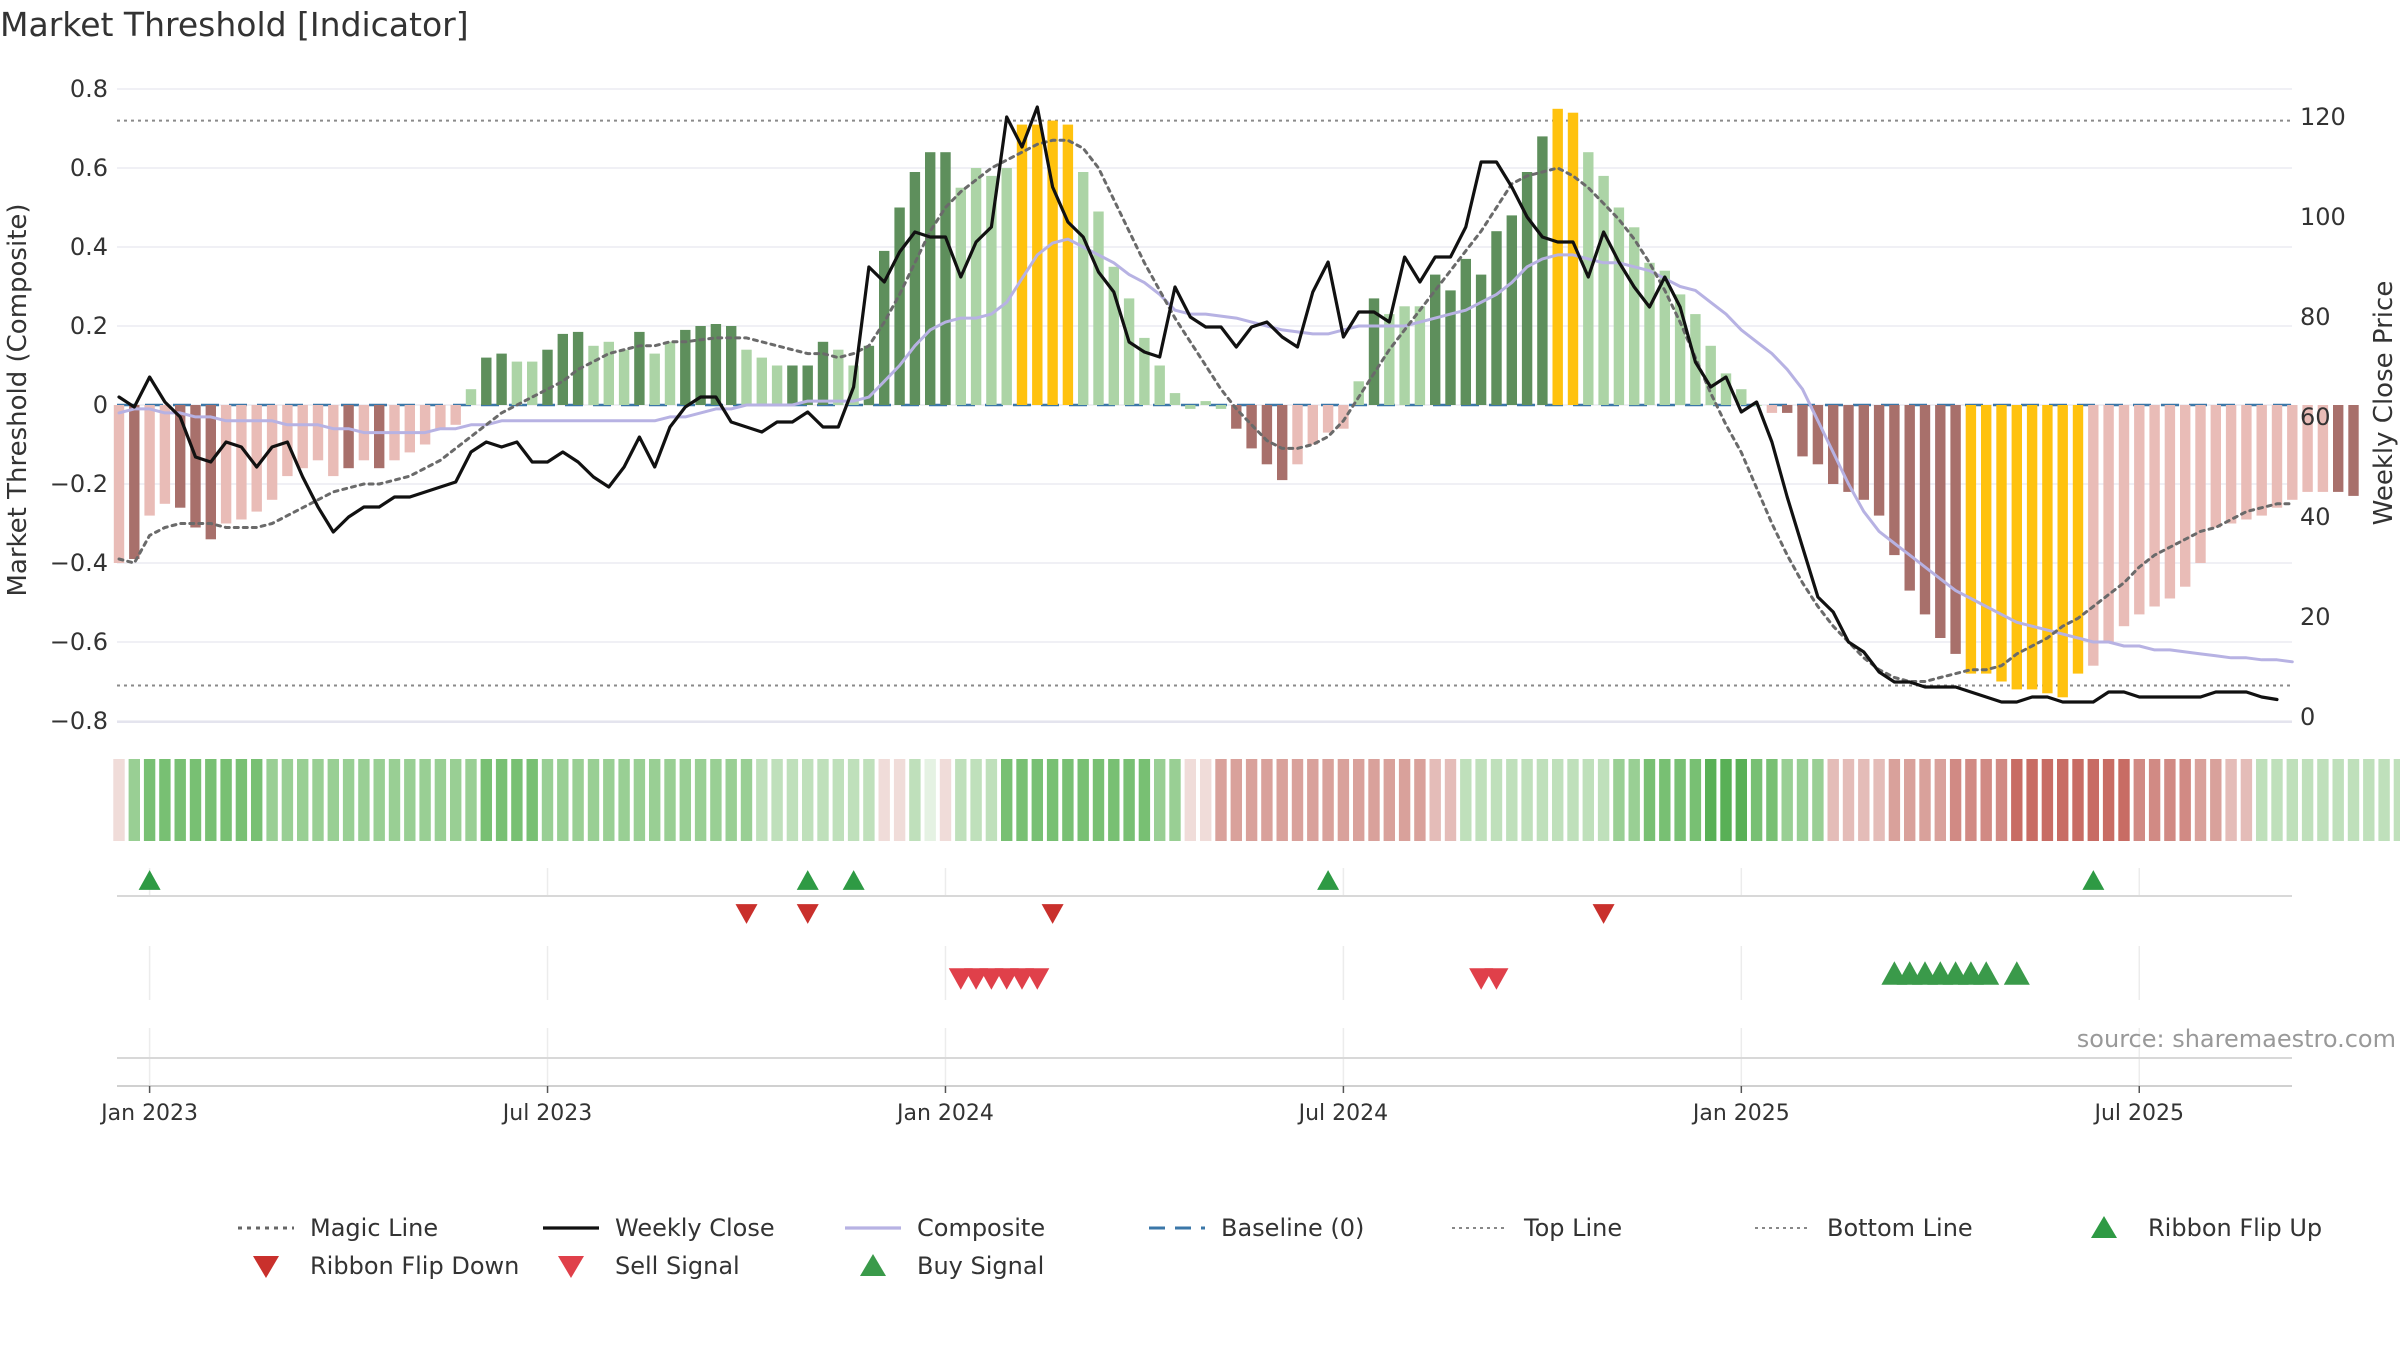 The image size is (2400, 1350). I want to click on signal-markers, so click(1204, 964).